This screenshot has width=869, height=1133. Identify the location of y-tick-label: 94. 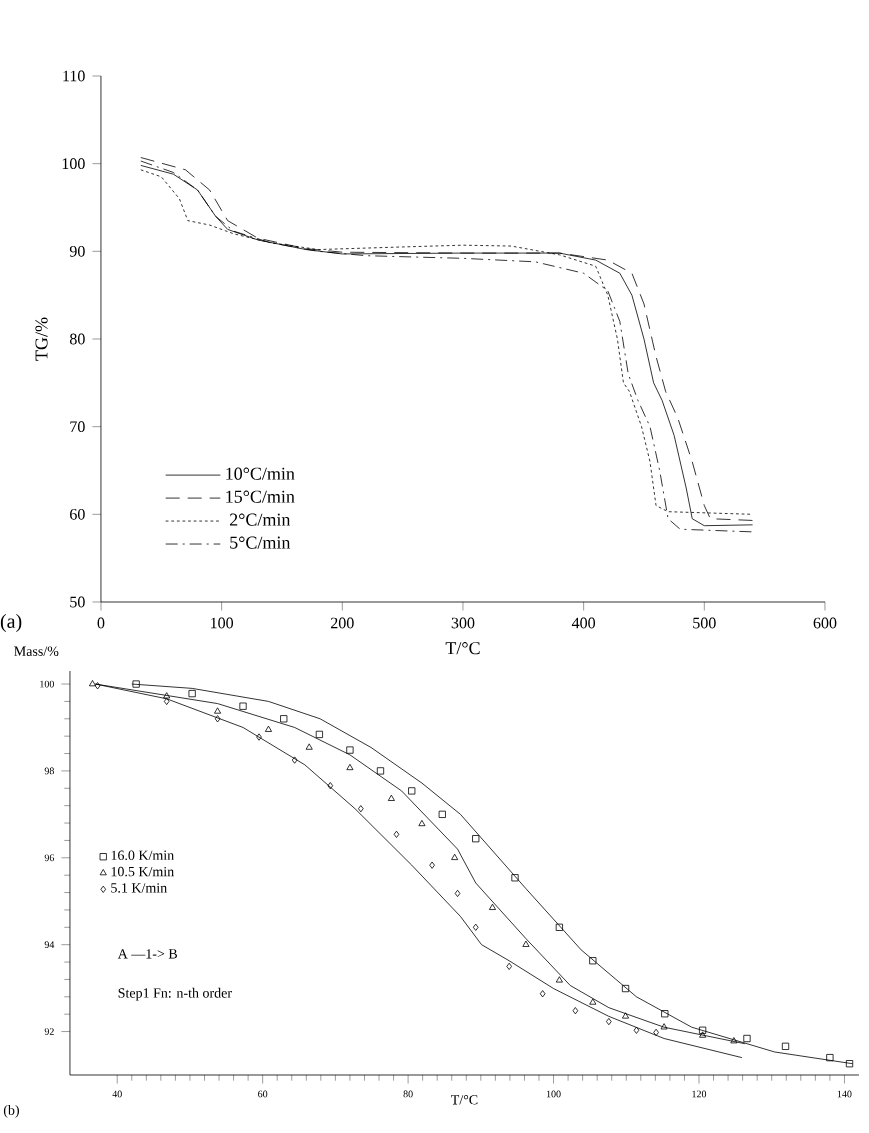
(49, 945).